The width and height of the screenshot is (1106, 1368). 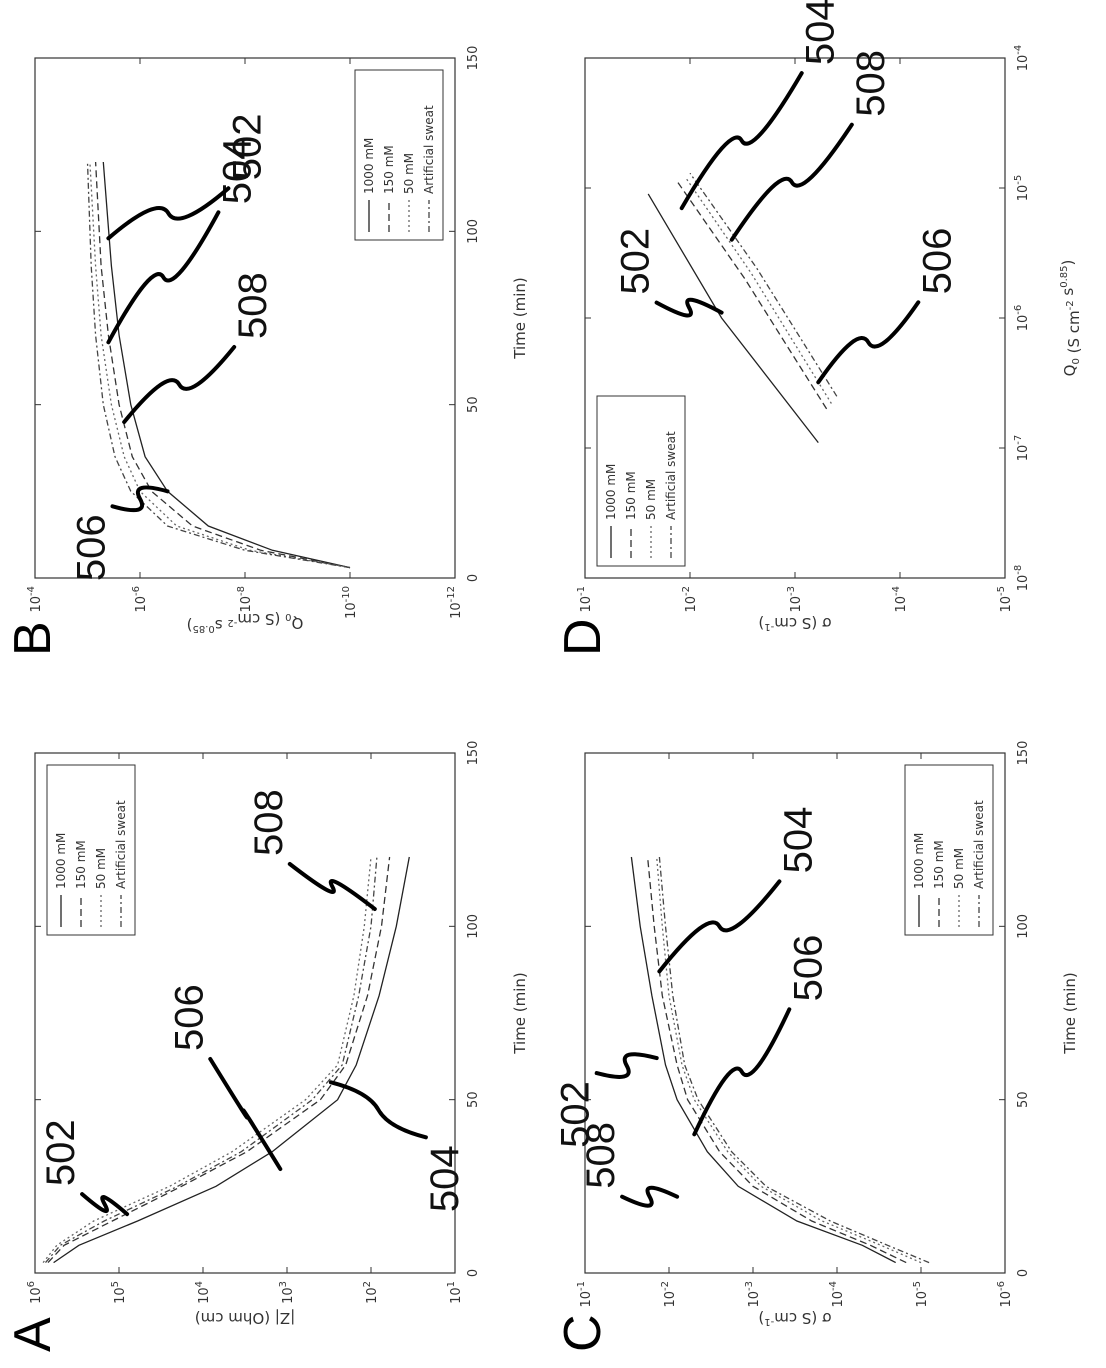 I want to click on x-axis-label: Q0 (S cm-2 s0.85), so click(x=1071, y=318).